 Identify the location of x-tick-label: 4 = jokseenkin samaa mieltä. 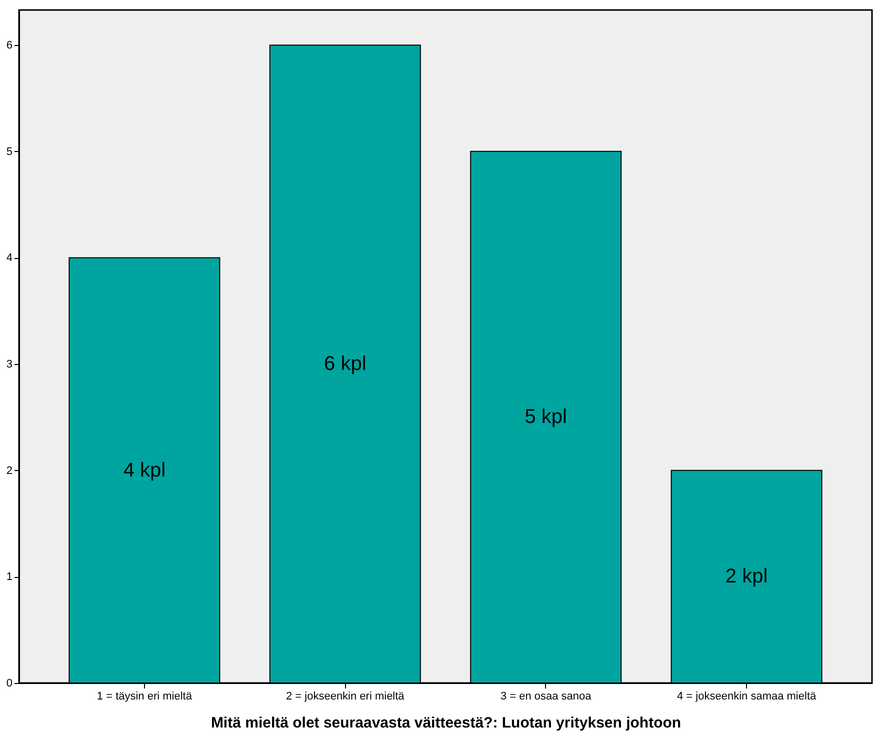
(747, 696).